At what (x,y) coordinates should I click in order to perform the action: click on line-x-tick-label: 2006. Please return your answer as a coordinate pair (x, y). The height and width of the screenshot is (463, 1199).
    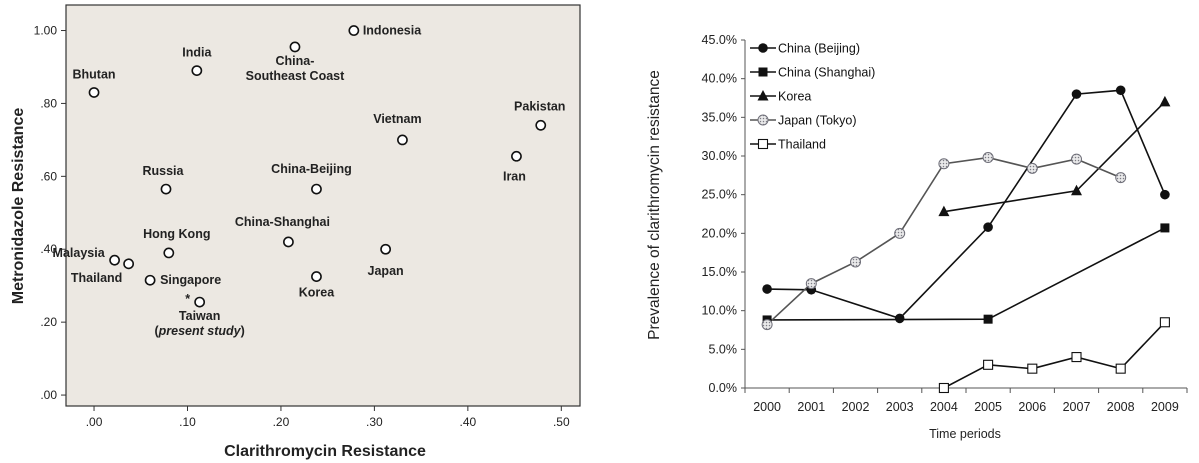
    Looking at the image, I should click on (1032, 407).